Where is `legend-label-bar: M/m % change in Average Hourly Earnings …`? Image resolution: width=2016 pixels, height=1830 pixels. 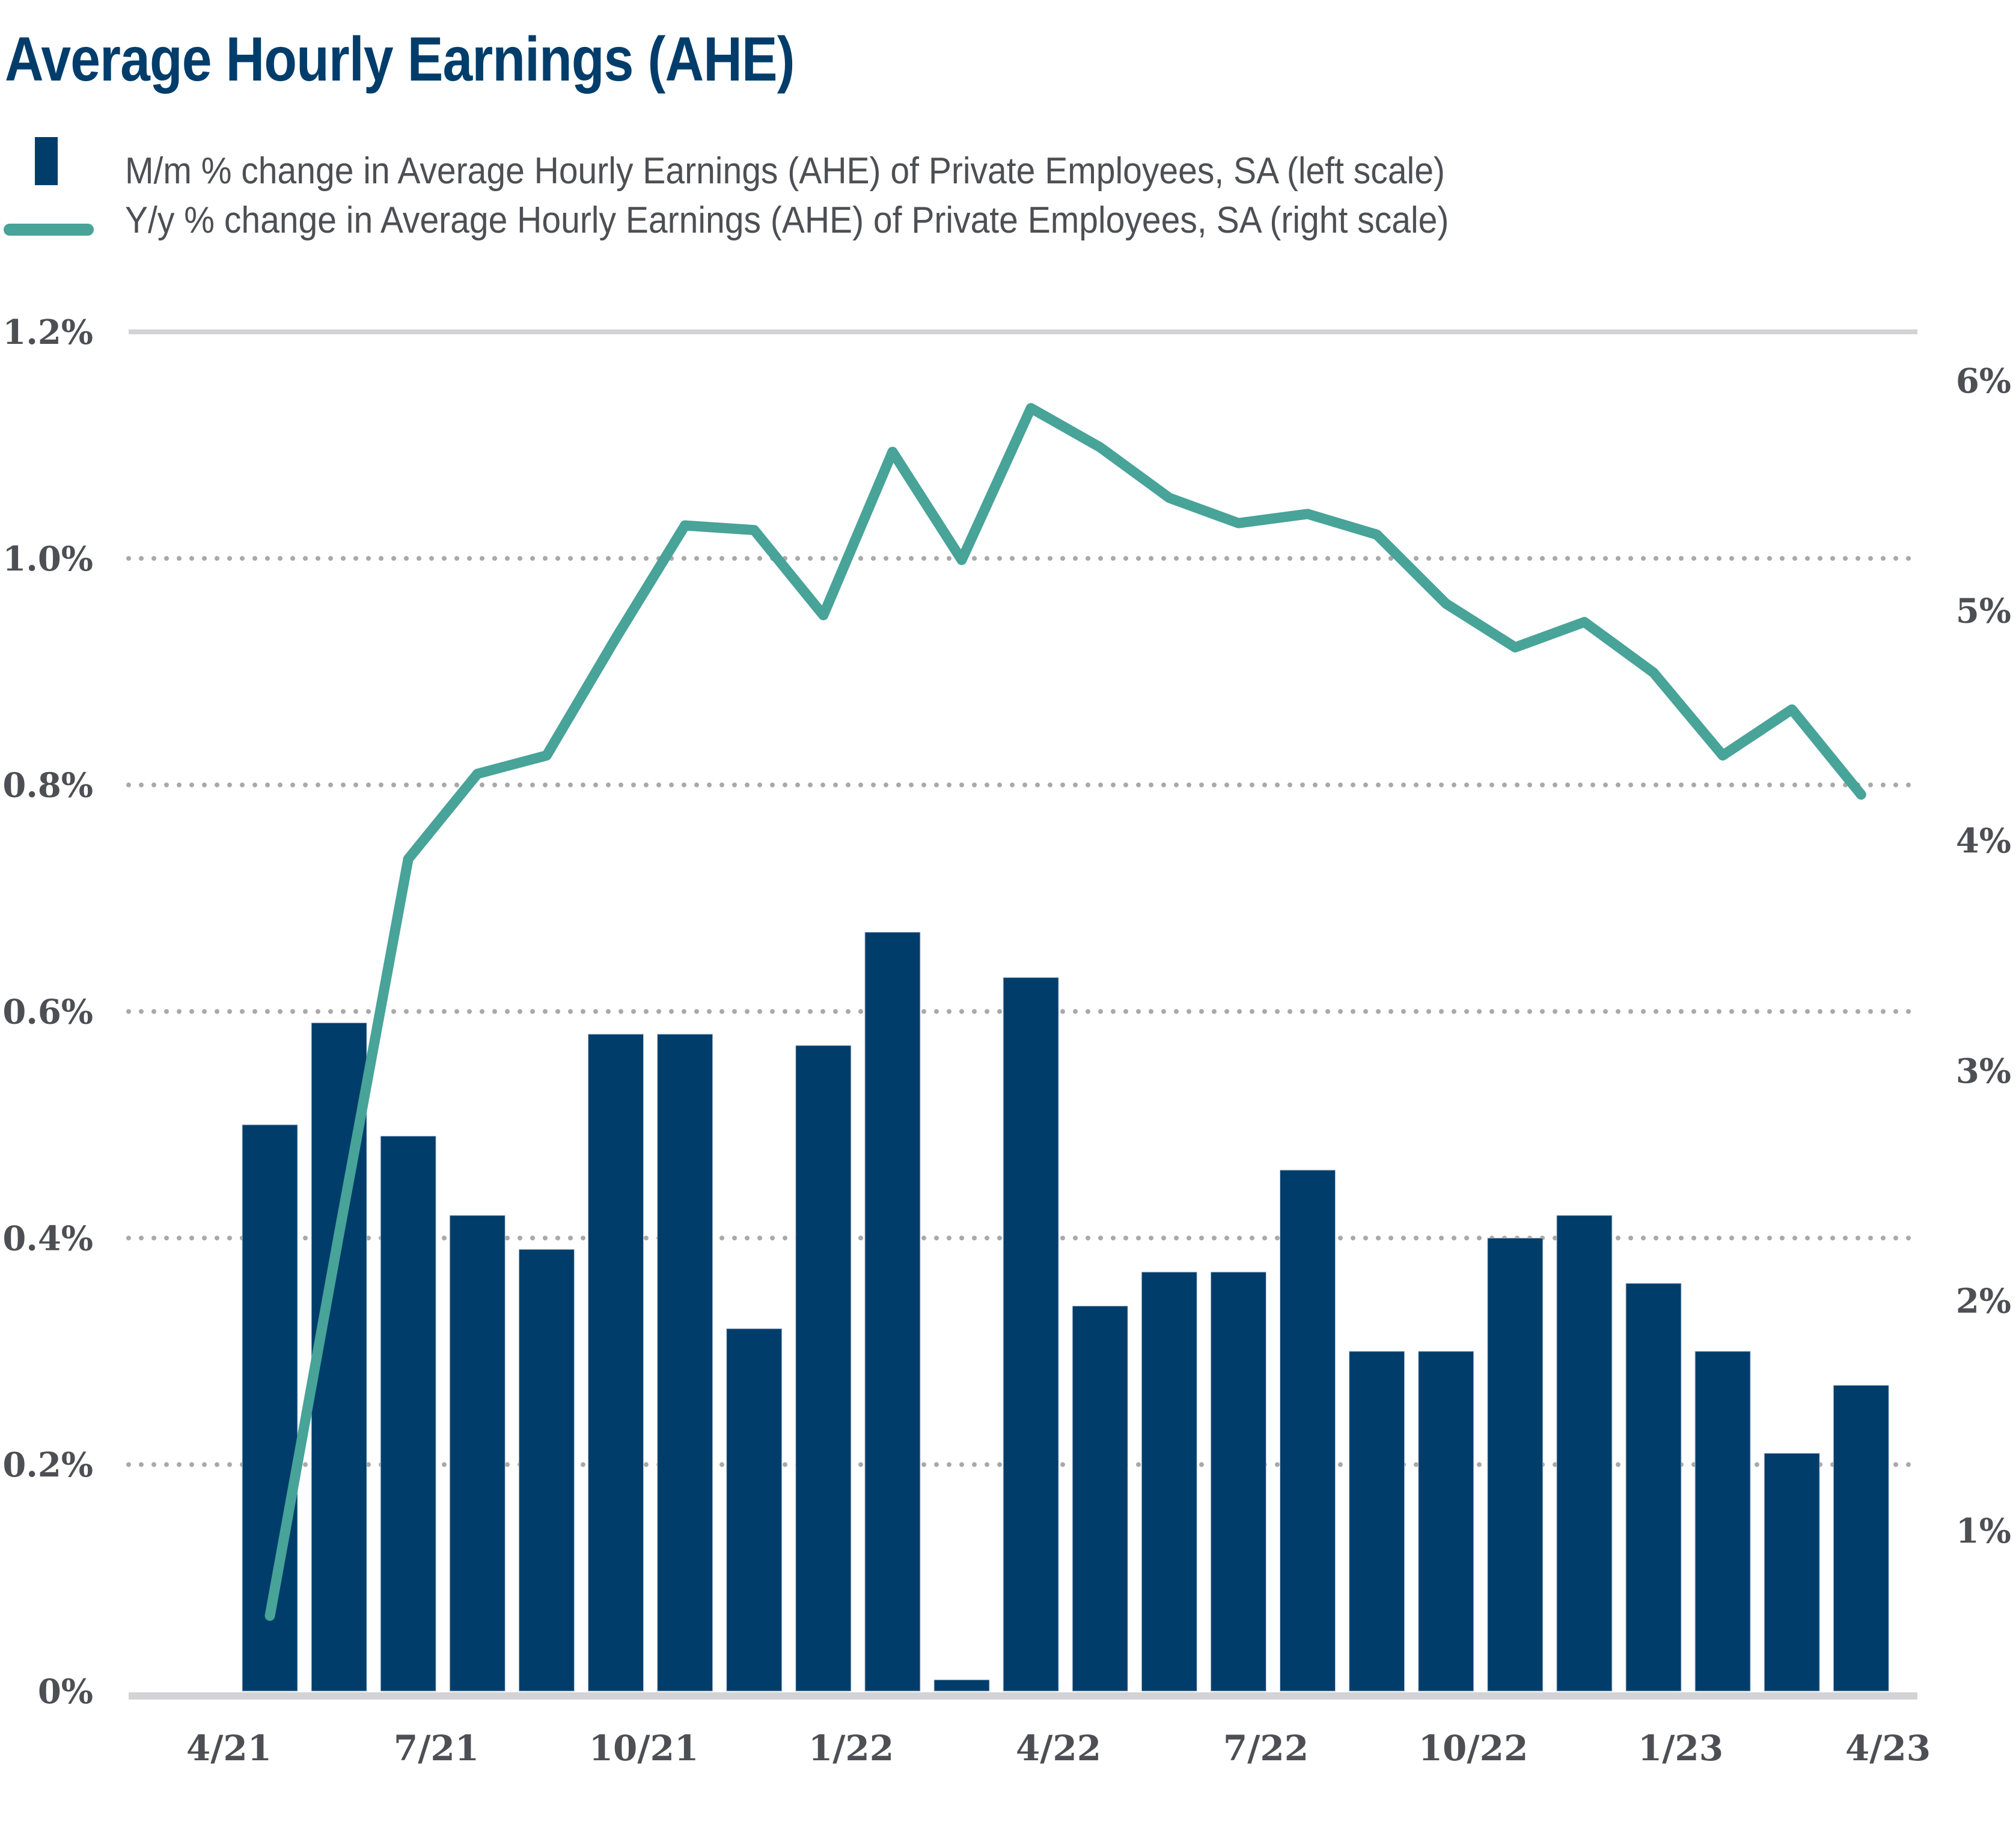 legend-label-bar: M/m % change in Average Hourly Earnings … is located at coordinates (785, 171).